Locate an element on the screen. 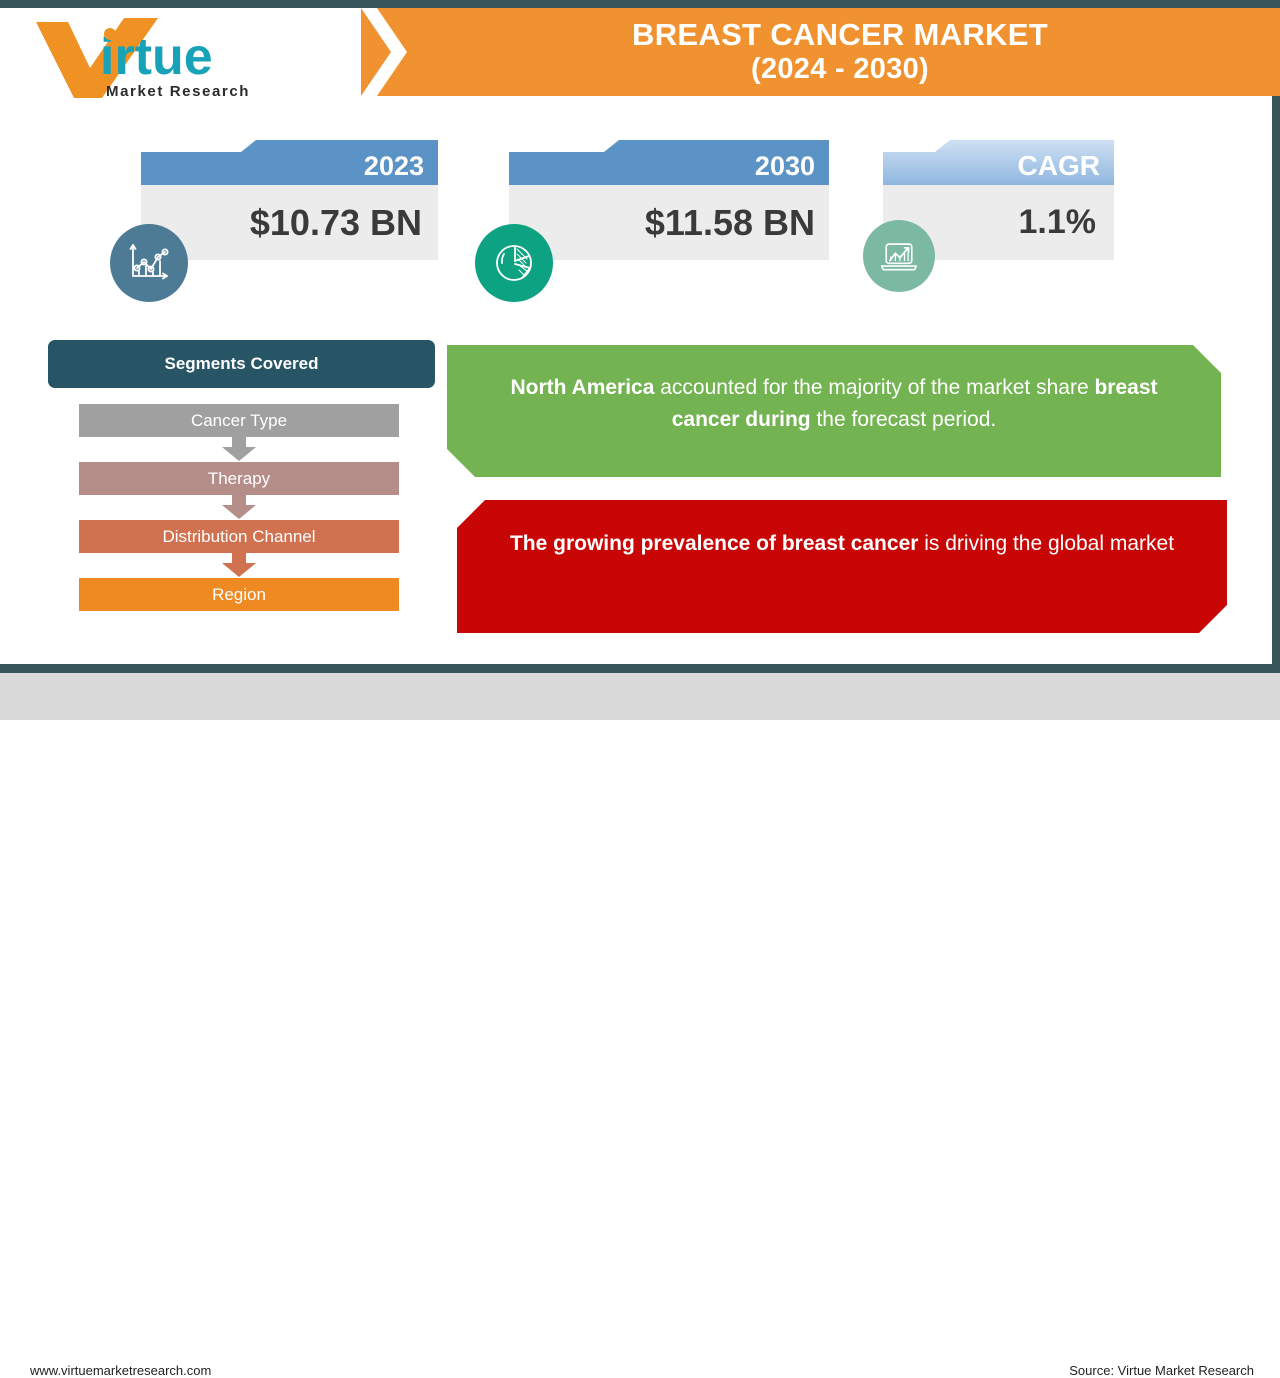 Image resolution: width=1280 pixels, height=1378 pixels. header-banner is located at coordinates (813, 52).